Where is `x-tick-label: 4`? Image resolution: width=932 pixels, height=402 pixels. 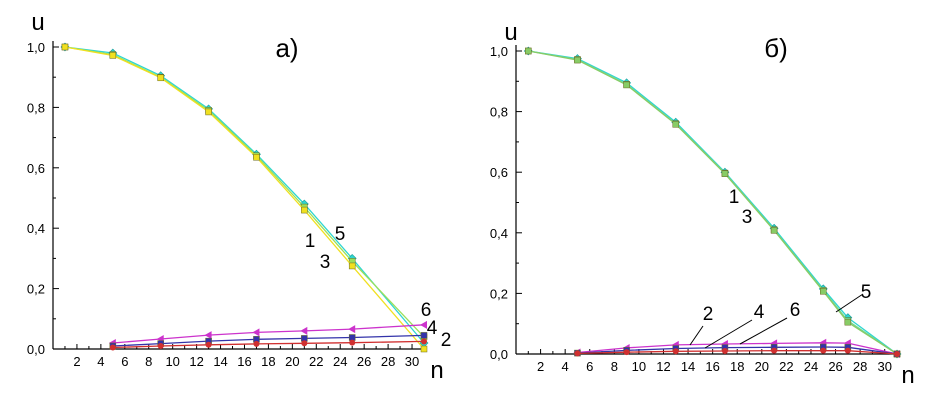 x-tick-label: 4 is located at coordinates (100, 361).